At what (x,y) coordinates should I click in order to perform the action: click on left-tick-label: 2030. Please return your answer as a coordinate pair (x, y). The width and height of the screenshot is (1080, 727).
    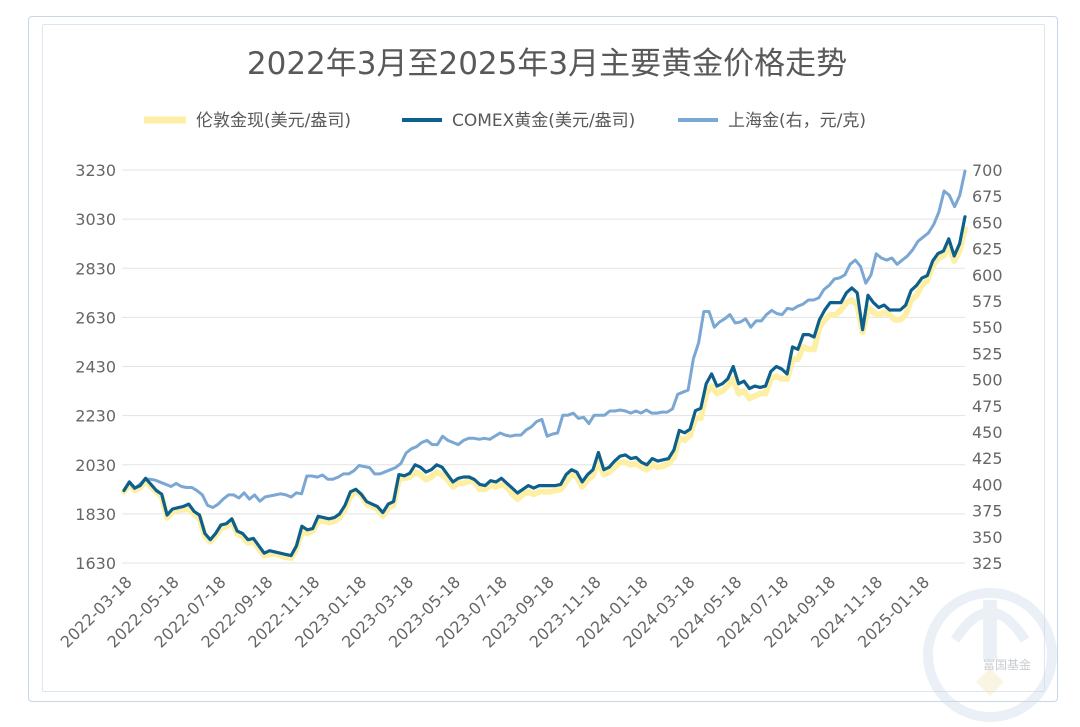
    Looking at the image, I should click on (95, 465).